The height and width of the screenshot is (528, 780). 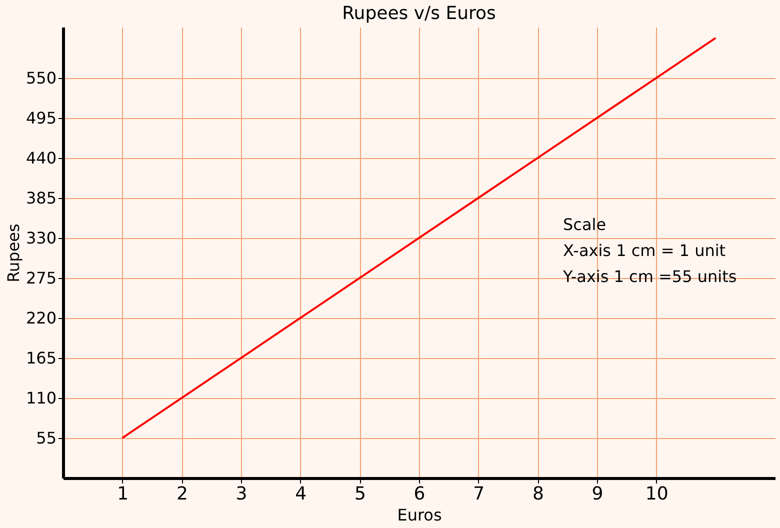 What do you see at coordinates (182, 494) in the screenshot?
I see `x-tick-label: 2` at bounding box center [182, 494].